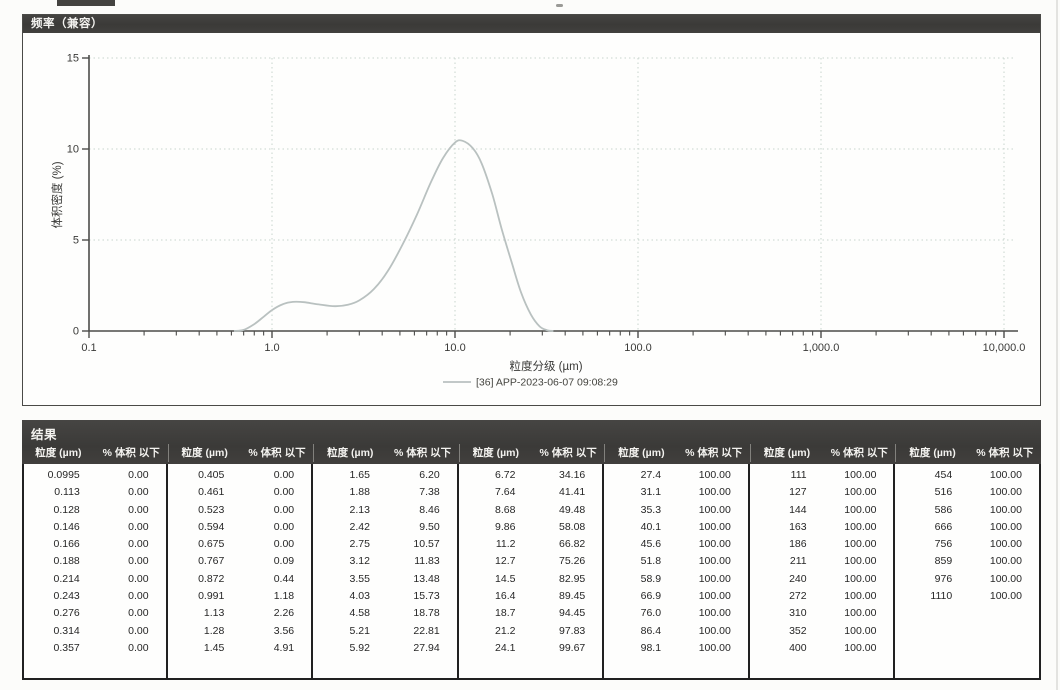  Describe the element at coordinates (359, 630) in the screenshot. I see `particle-size-value: 5.21` at that location.